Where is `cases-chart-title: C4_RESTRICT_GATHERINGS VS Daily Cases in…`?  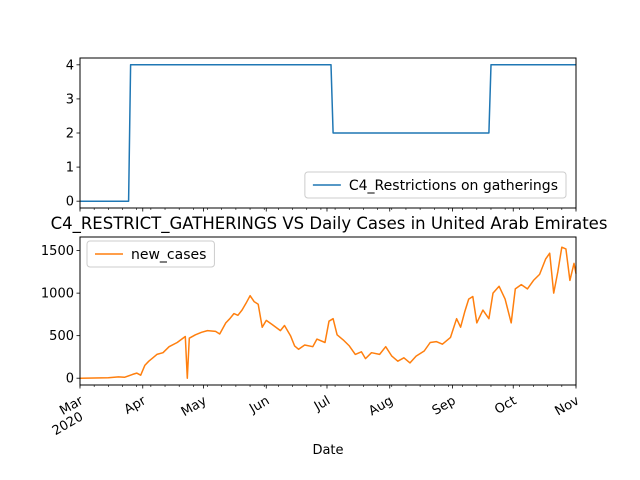
cases-chart-title: C4_RESTRICT_GATHERINGS VS Daily Cases in… is located at coordinates (329, 224).